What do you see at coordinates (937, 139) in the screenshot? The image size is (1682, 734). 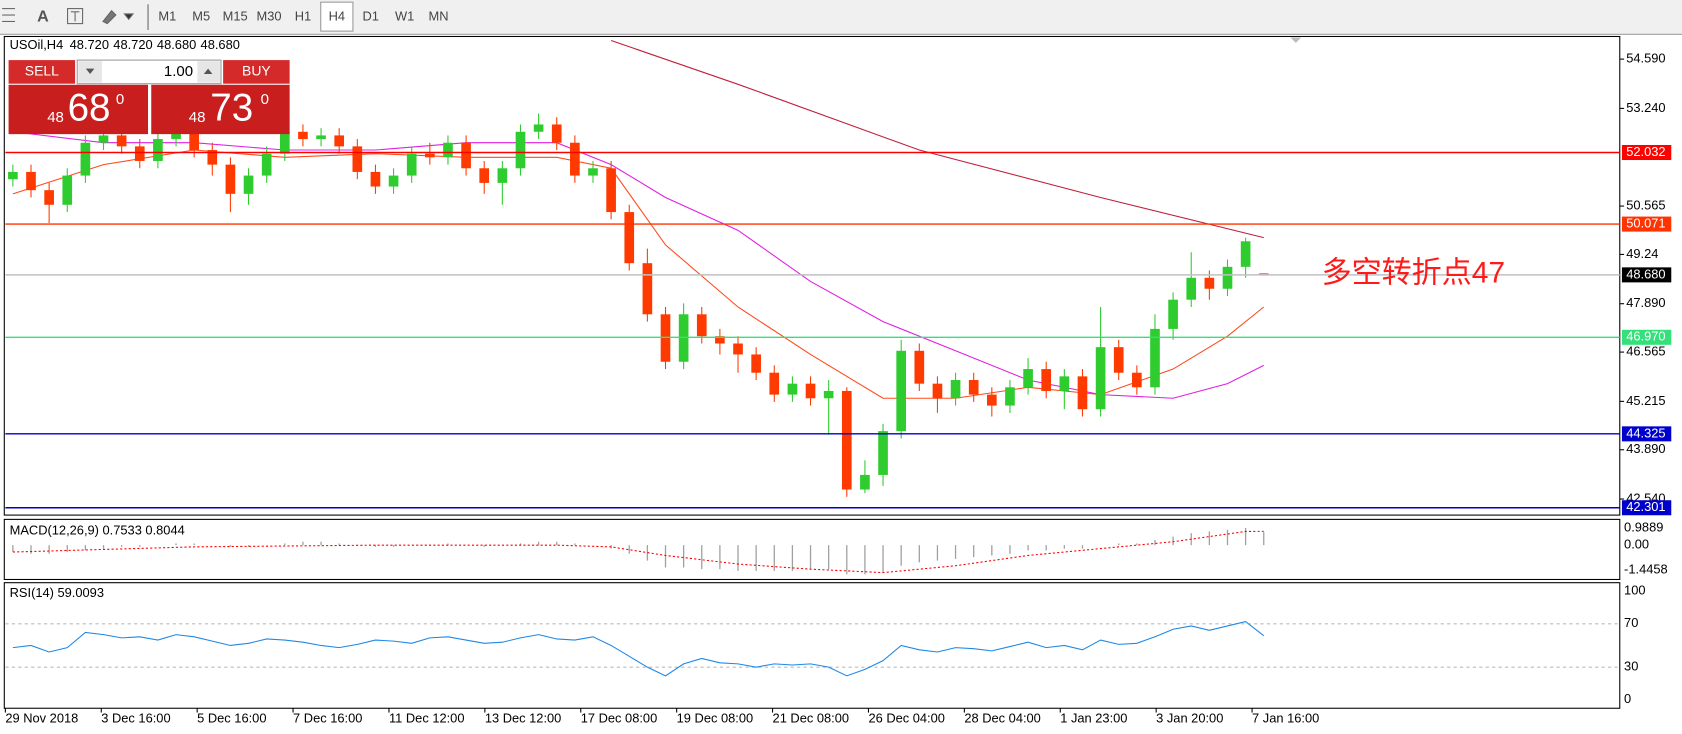 I see `moving-average` at bounding box center [937, 139].